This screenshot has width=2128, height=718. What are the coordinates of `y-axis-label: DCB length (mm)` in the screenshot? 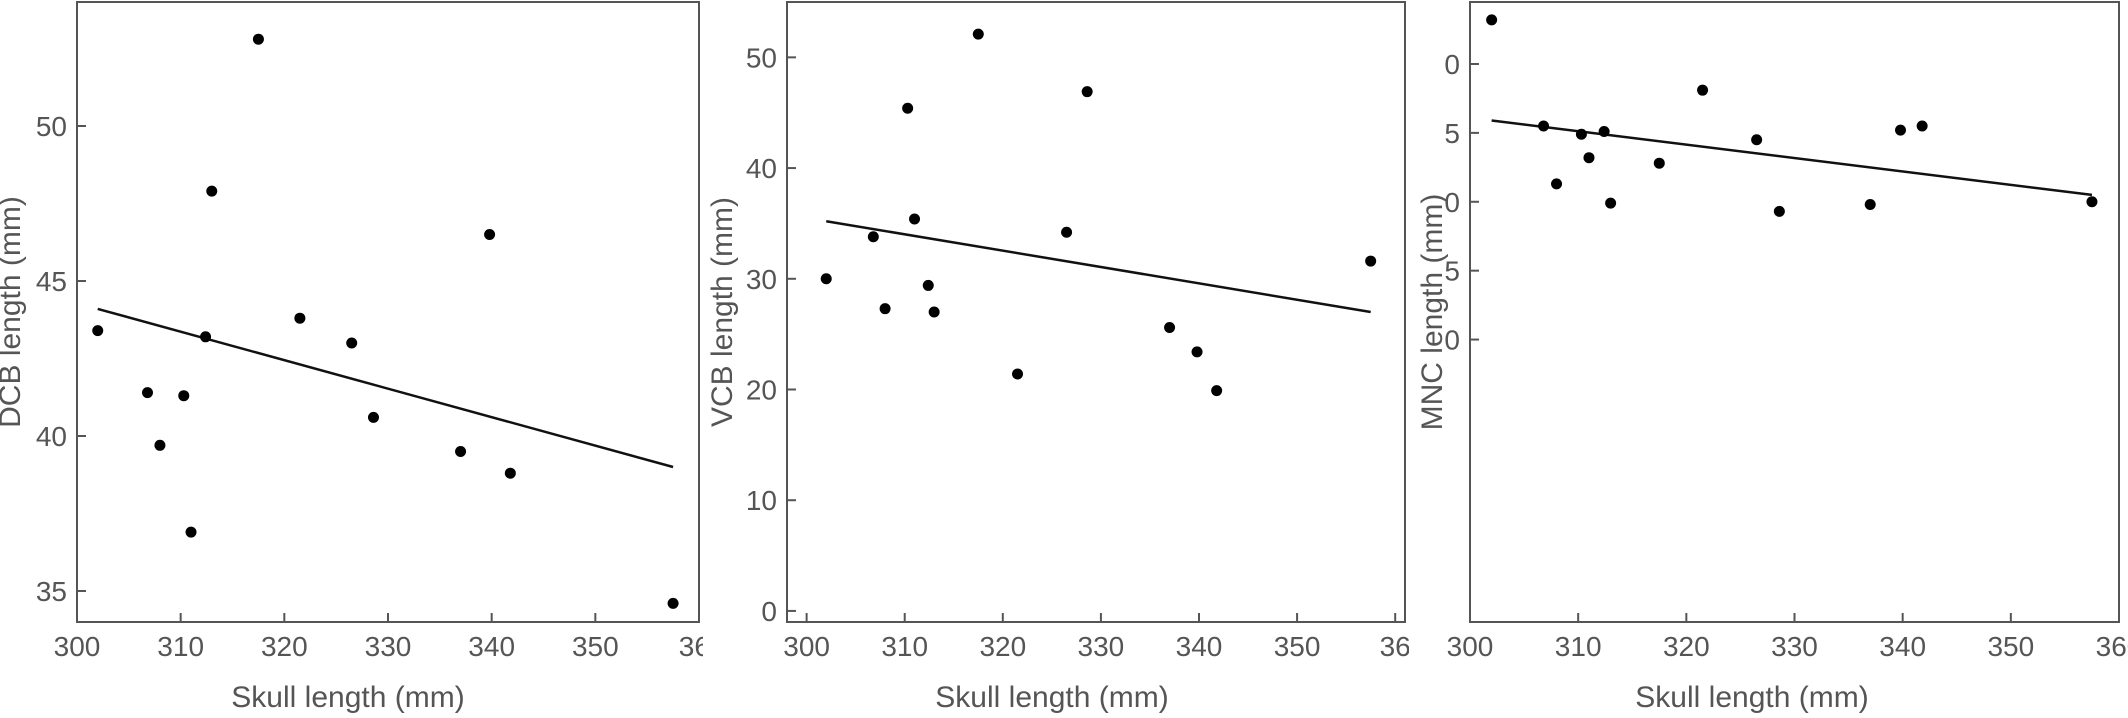 It's located at (13, 312).